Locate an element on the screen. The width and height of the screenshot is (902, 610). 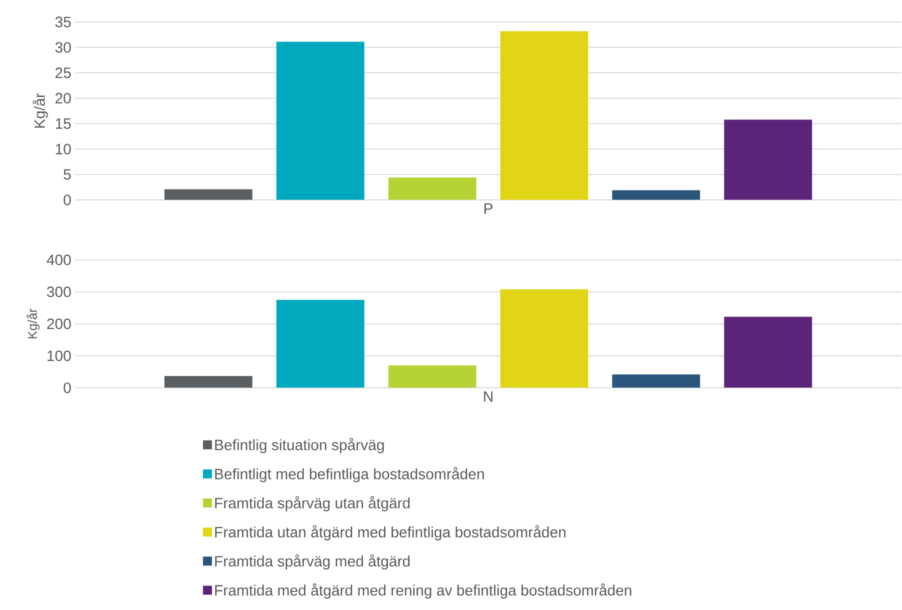
y-tick-label: 5 is located at coordinates (67, 174).